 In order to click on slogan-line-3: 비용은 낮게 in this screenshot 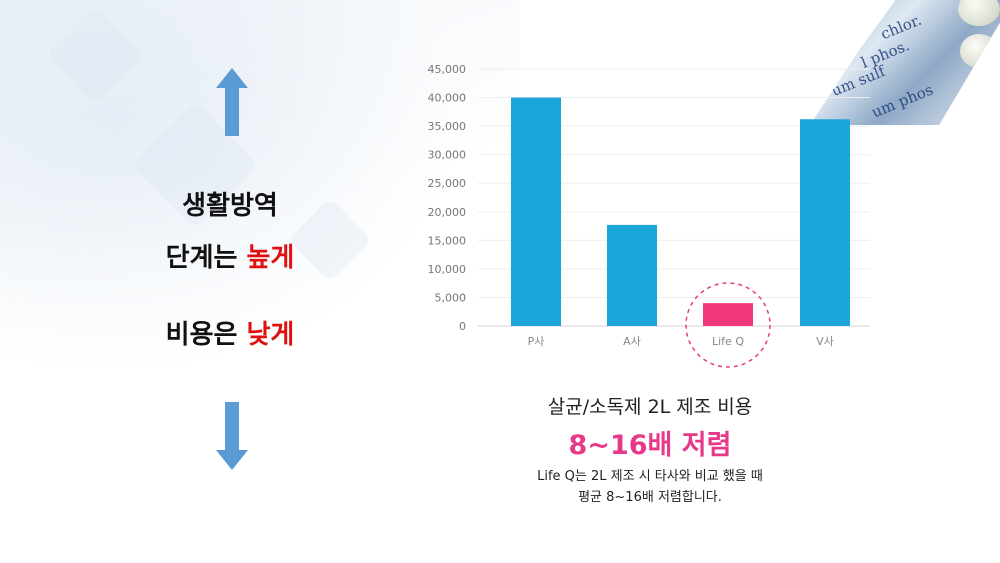, I will do `click(230, 332)`.